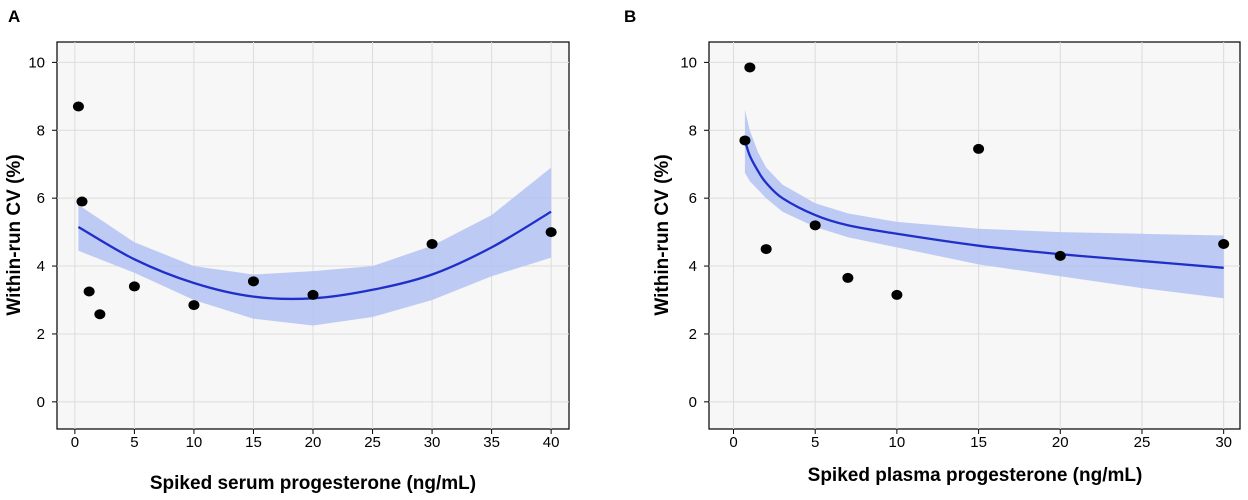  I want to click on panel-b-x-tick-label: 25, so click(1142, 442).